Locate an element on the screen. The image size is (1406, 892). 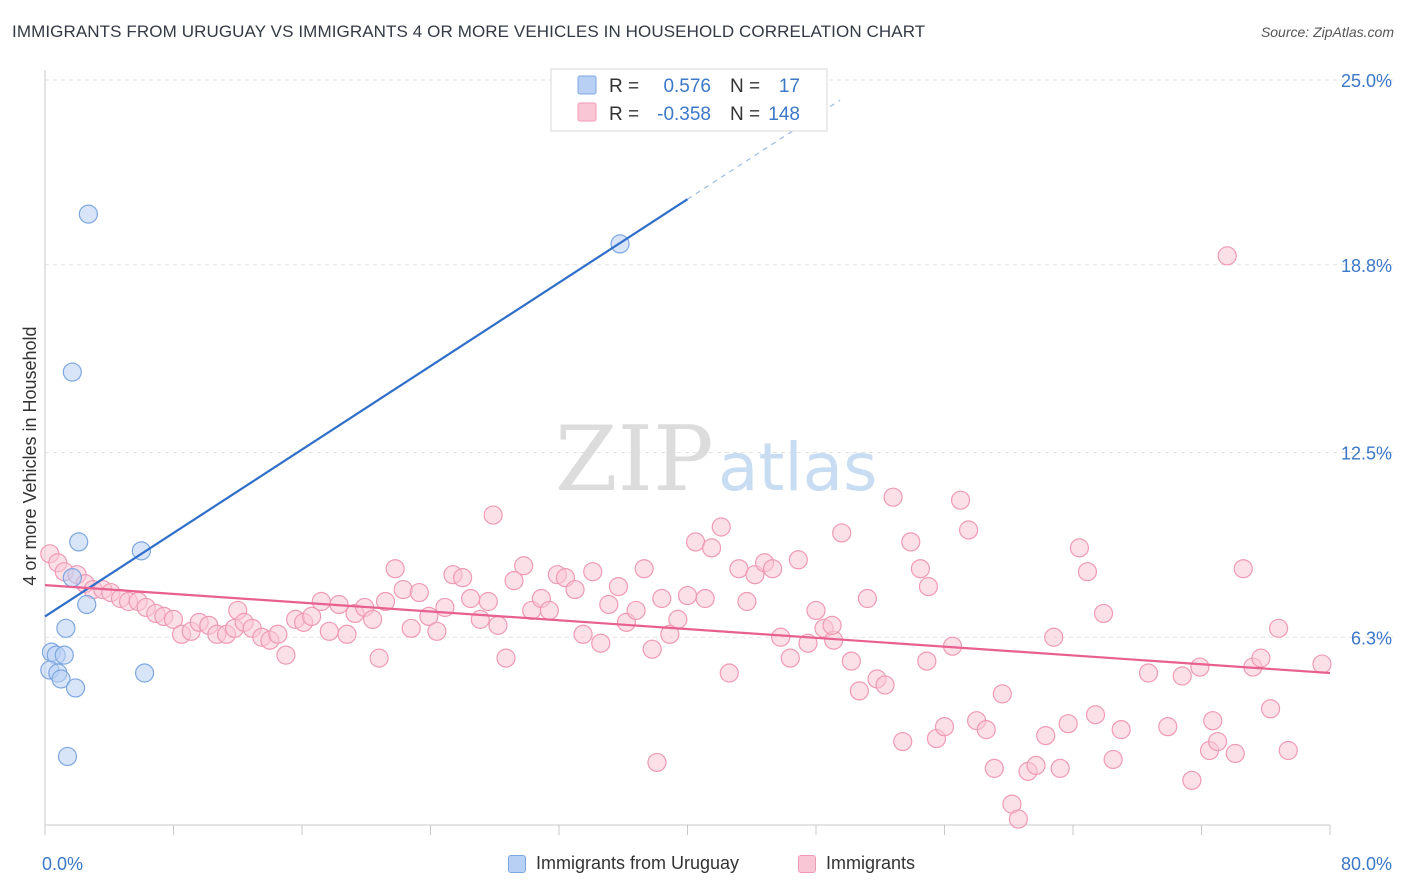
legend-item-immigrants: Immigrants is located at coordinates (856, 863).